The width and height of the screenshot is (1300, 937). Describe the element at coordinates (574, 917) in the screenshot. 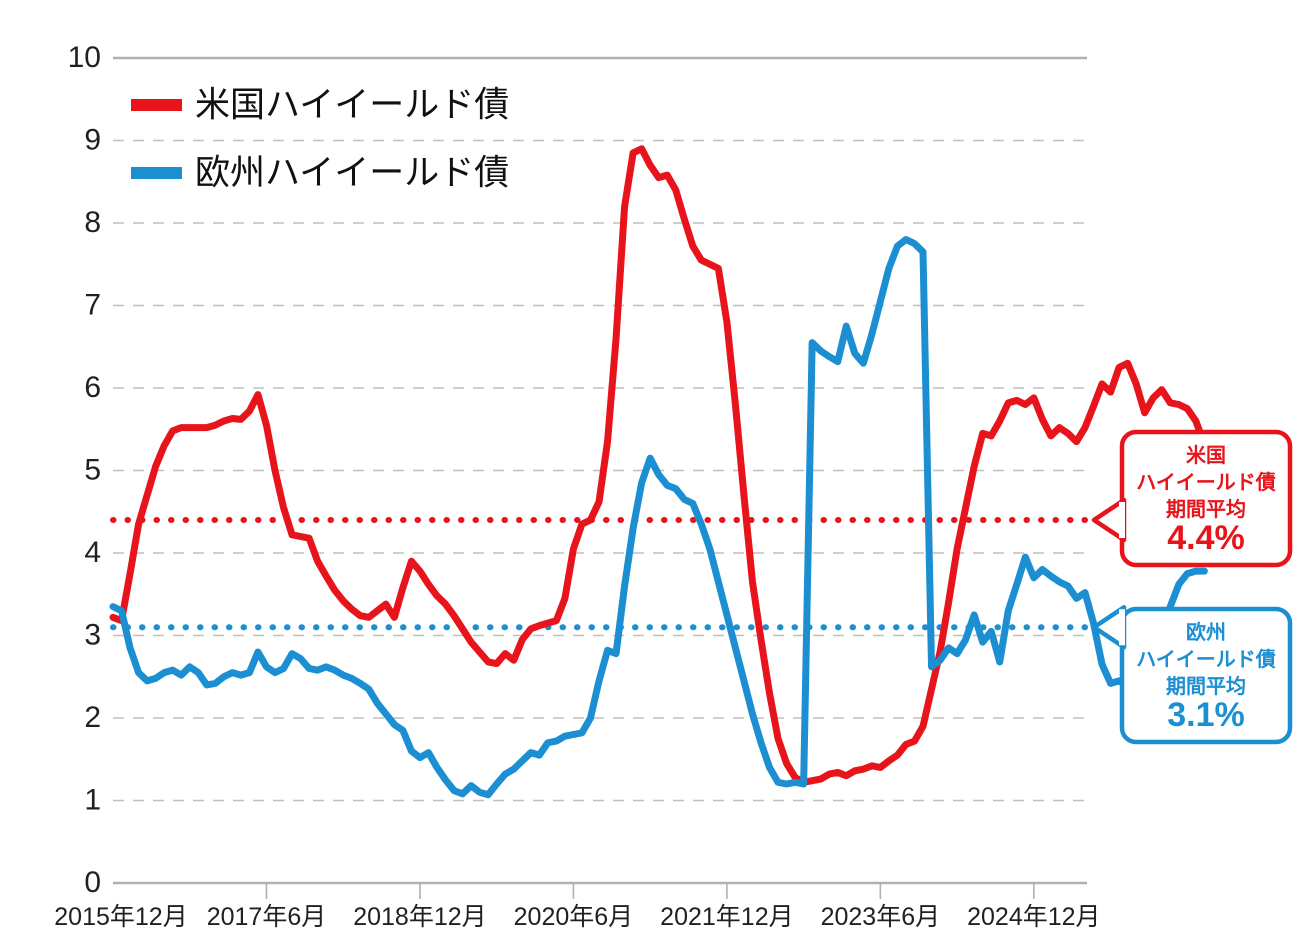

I see `x-axis-tick-label: 2020年6月` at that location.